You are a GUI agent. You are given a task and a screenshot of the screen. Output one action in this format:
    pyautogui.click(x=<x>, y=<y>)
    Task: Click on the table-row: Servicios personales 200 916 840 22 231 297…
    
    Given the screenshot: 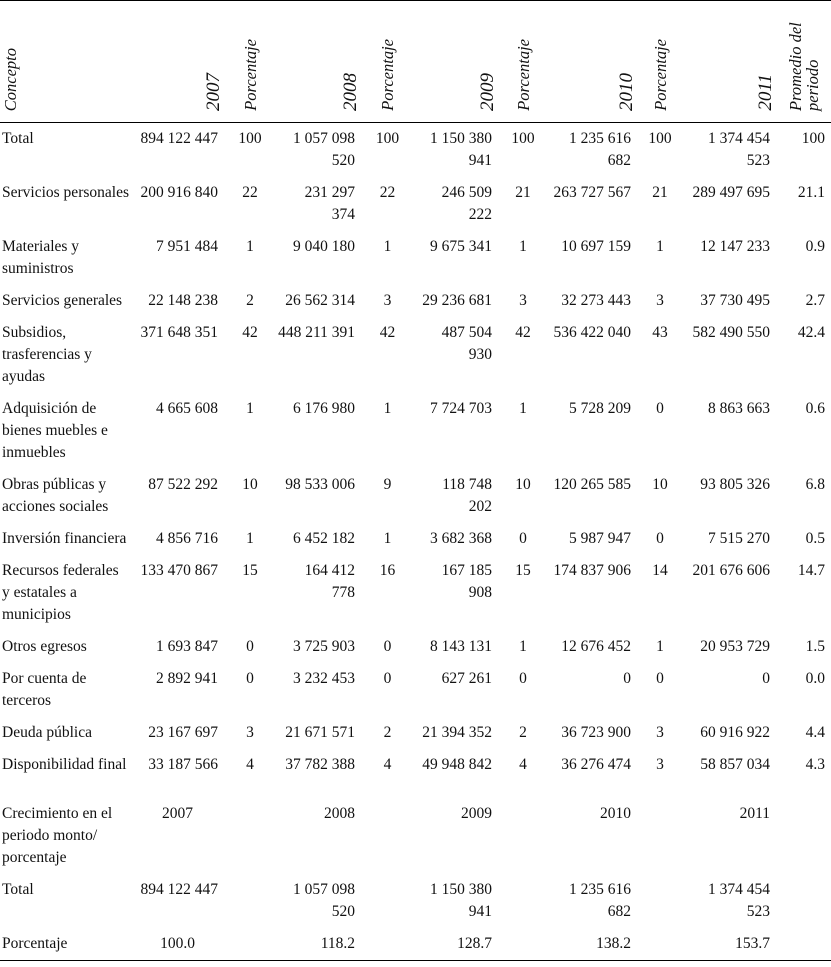 What is the action you would take?
    pyautogui.click(x=415, y=204)
    